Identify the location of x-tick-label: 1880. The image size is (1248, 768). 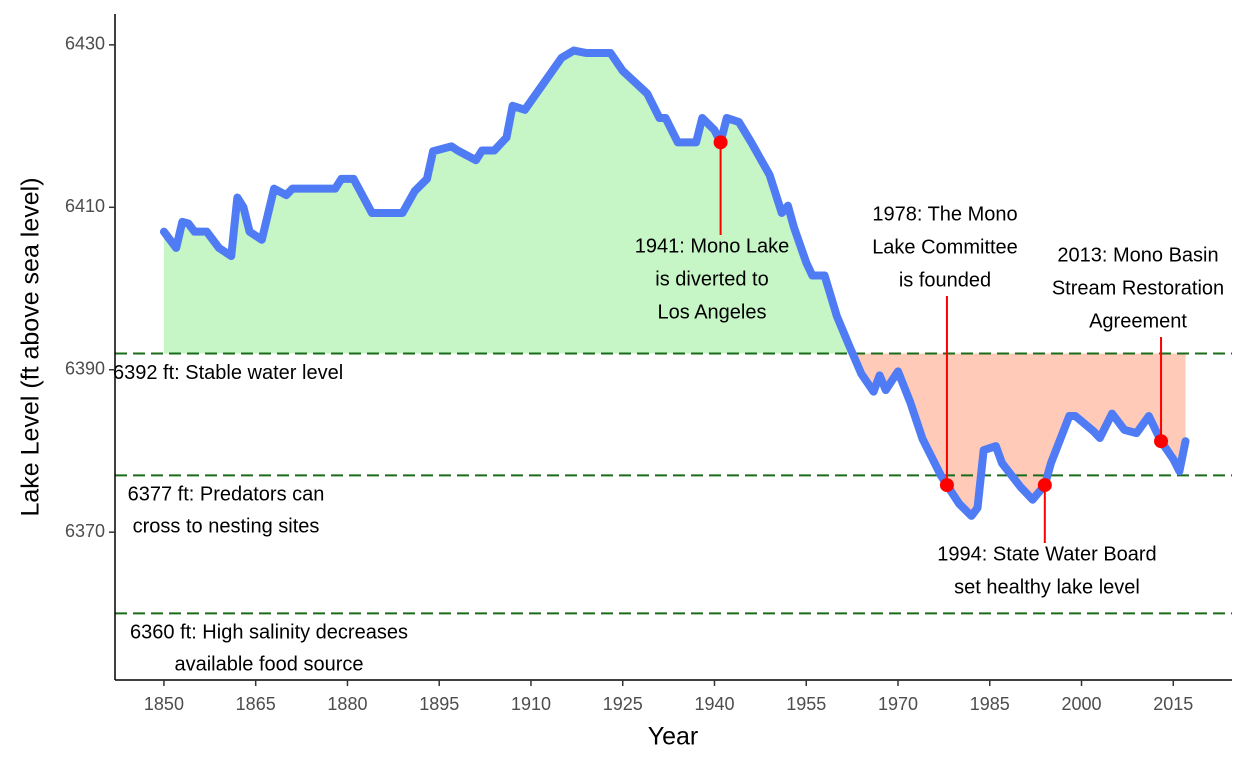
(347, 704).